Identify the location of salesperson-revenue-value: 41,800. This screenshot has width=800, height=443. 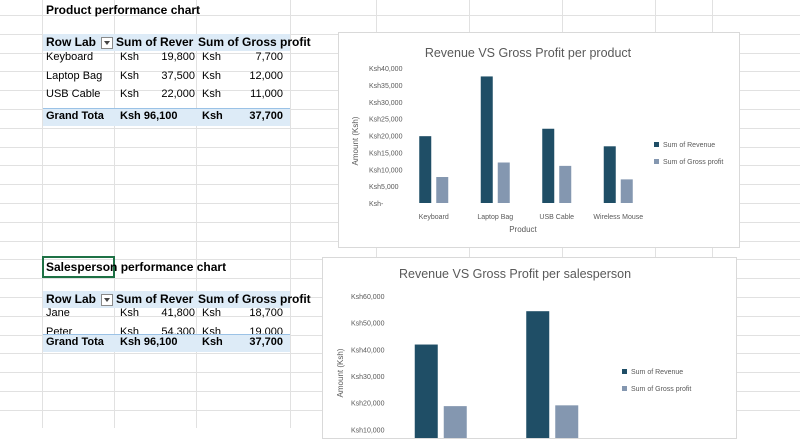
(178, 313).